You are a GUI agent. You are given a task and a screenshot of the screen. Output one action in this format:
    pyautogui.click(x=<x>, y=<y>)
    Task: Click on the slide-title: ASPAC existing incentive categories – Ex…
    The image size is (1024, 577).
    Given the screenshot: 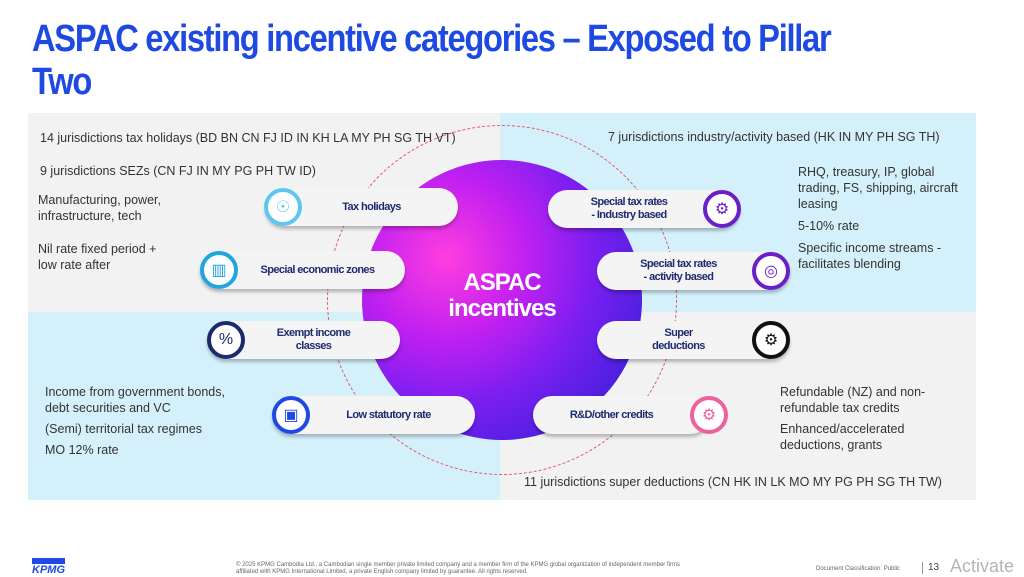 What is the action you would take?
    pyautogui.click(x=432, y=60)
    